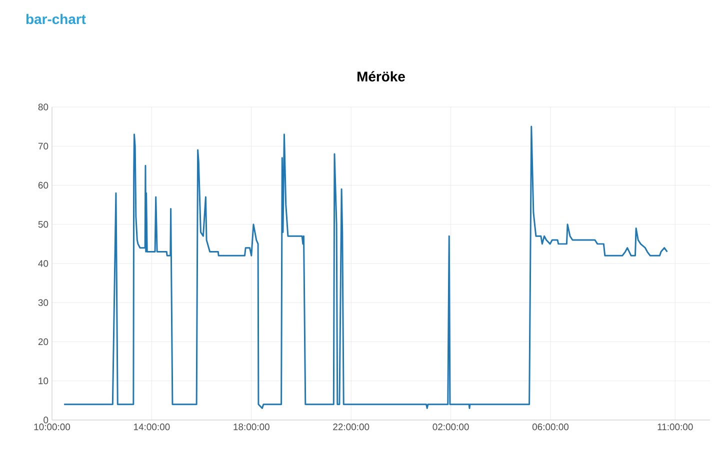 This screenshot has height=464, width=728. Describe the element at coordinates (43, 146) in the screenshot. I see `y-tick-label: 70` at that location.